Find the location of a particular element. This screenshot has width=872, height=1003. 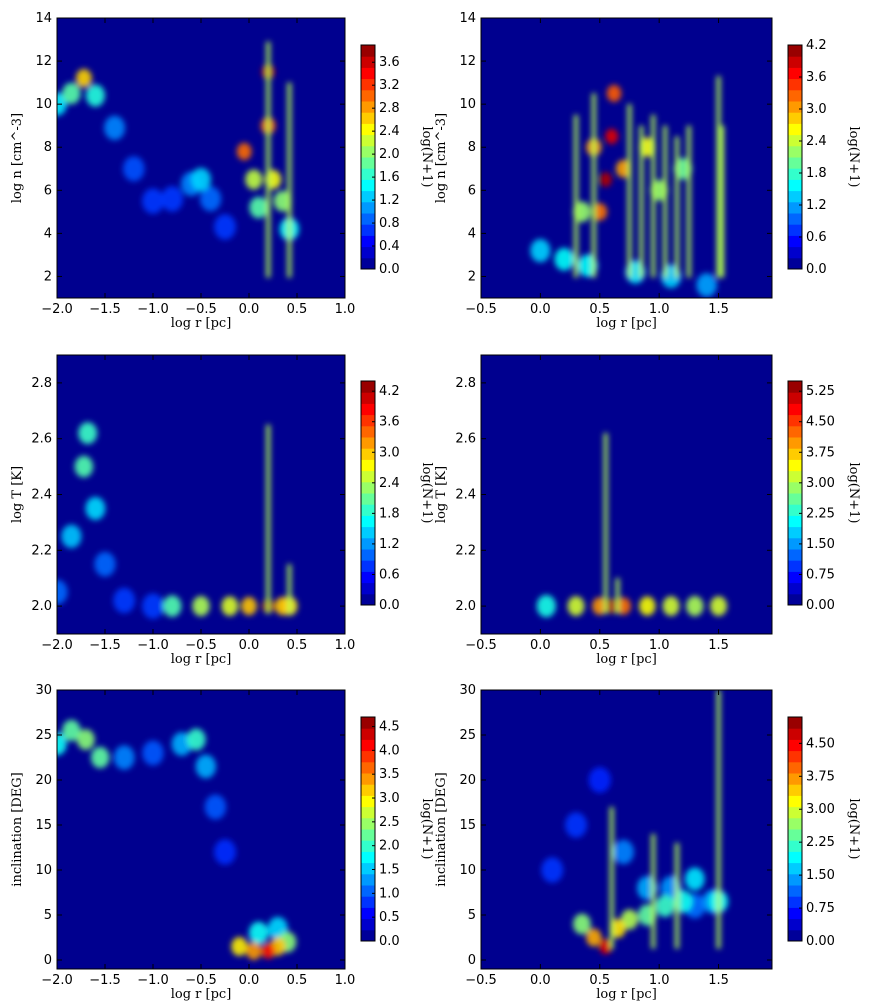

colorbar-tick-label: 0.6 is located at coordinates (389, 574).